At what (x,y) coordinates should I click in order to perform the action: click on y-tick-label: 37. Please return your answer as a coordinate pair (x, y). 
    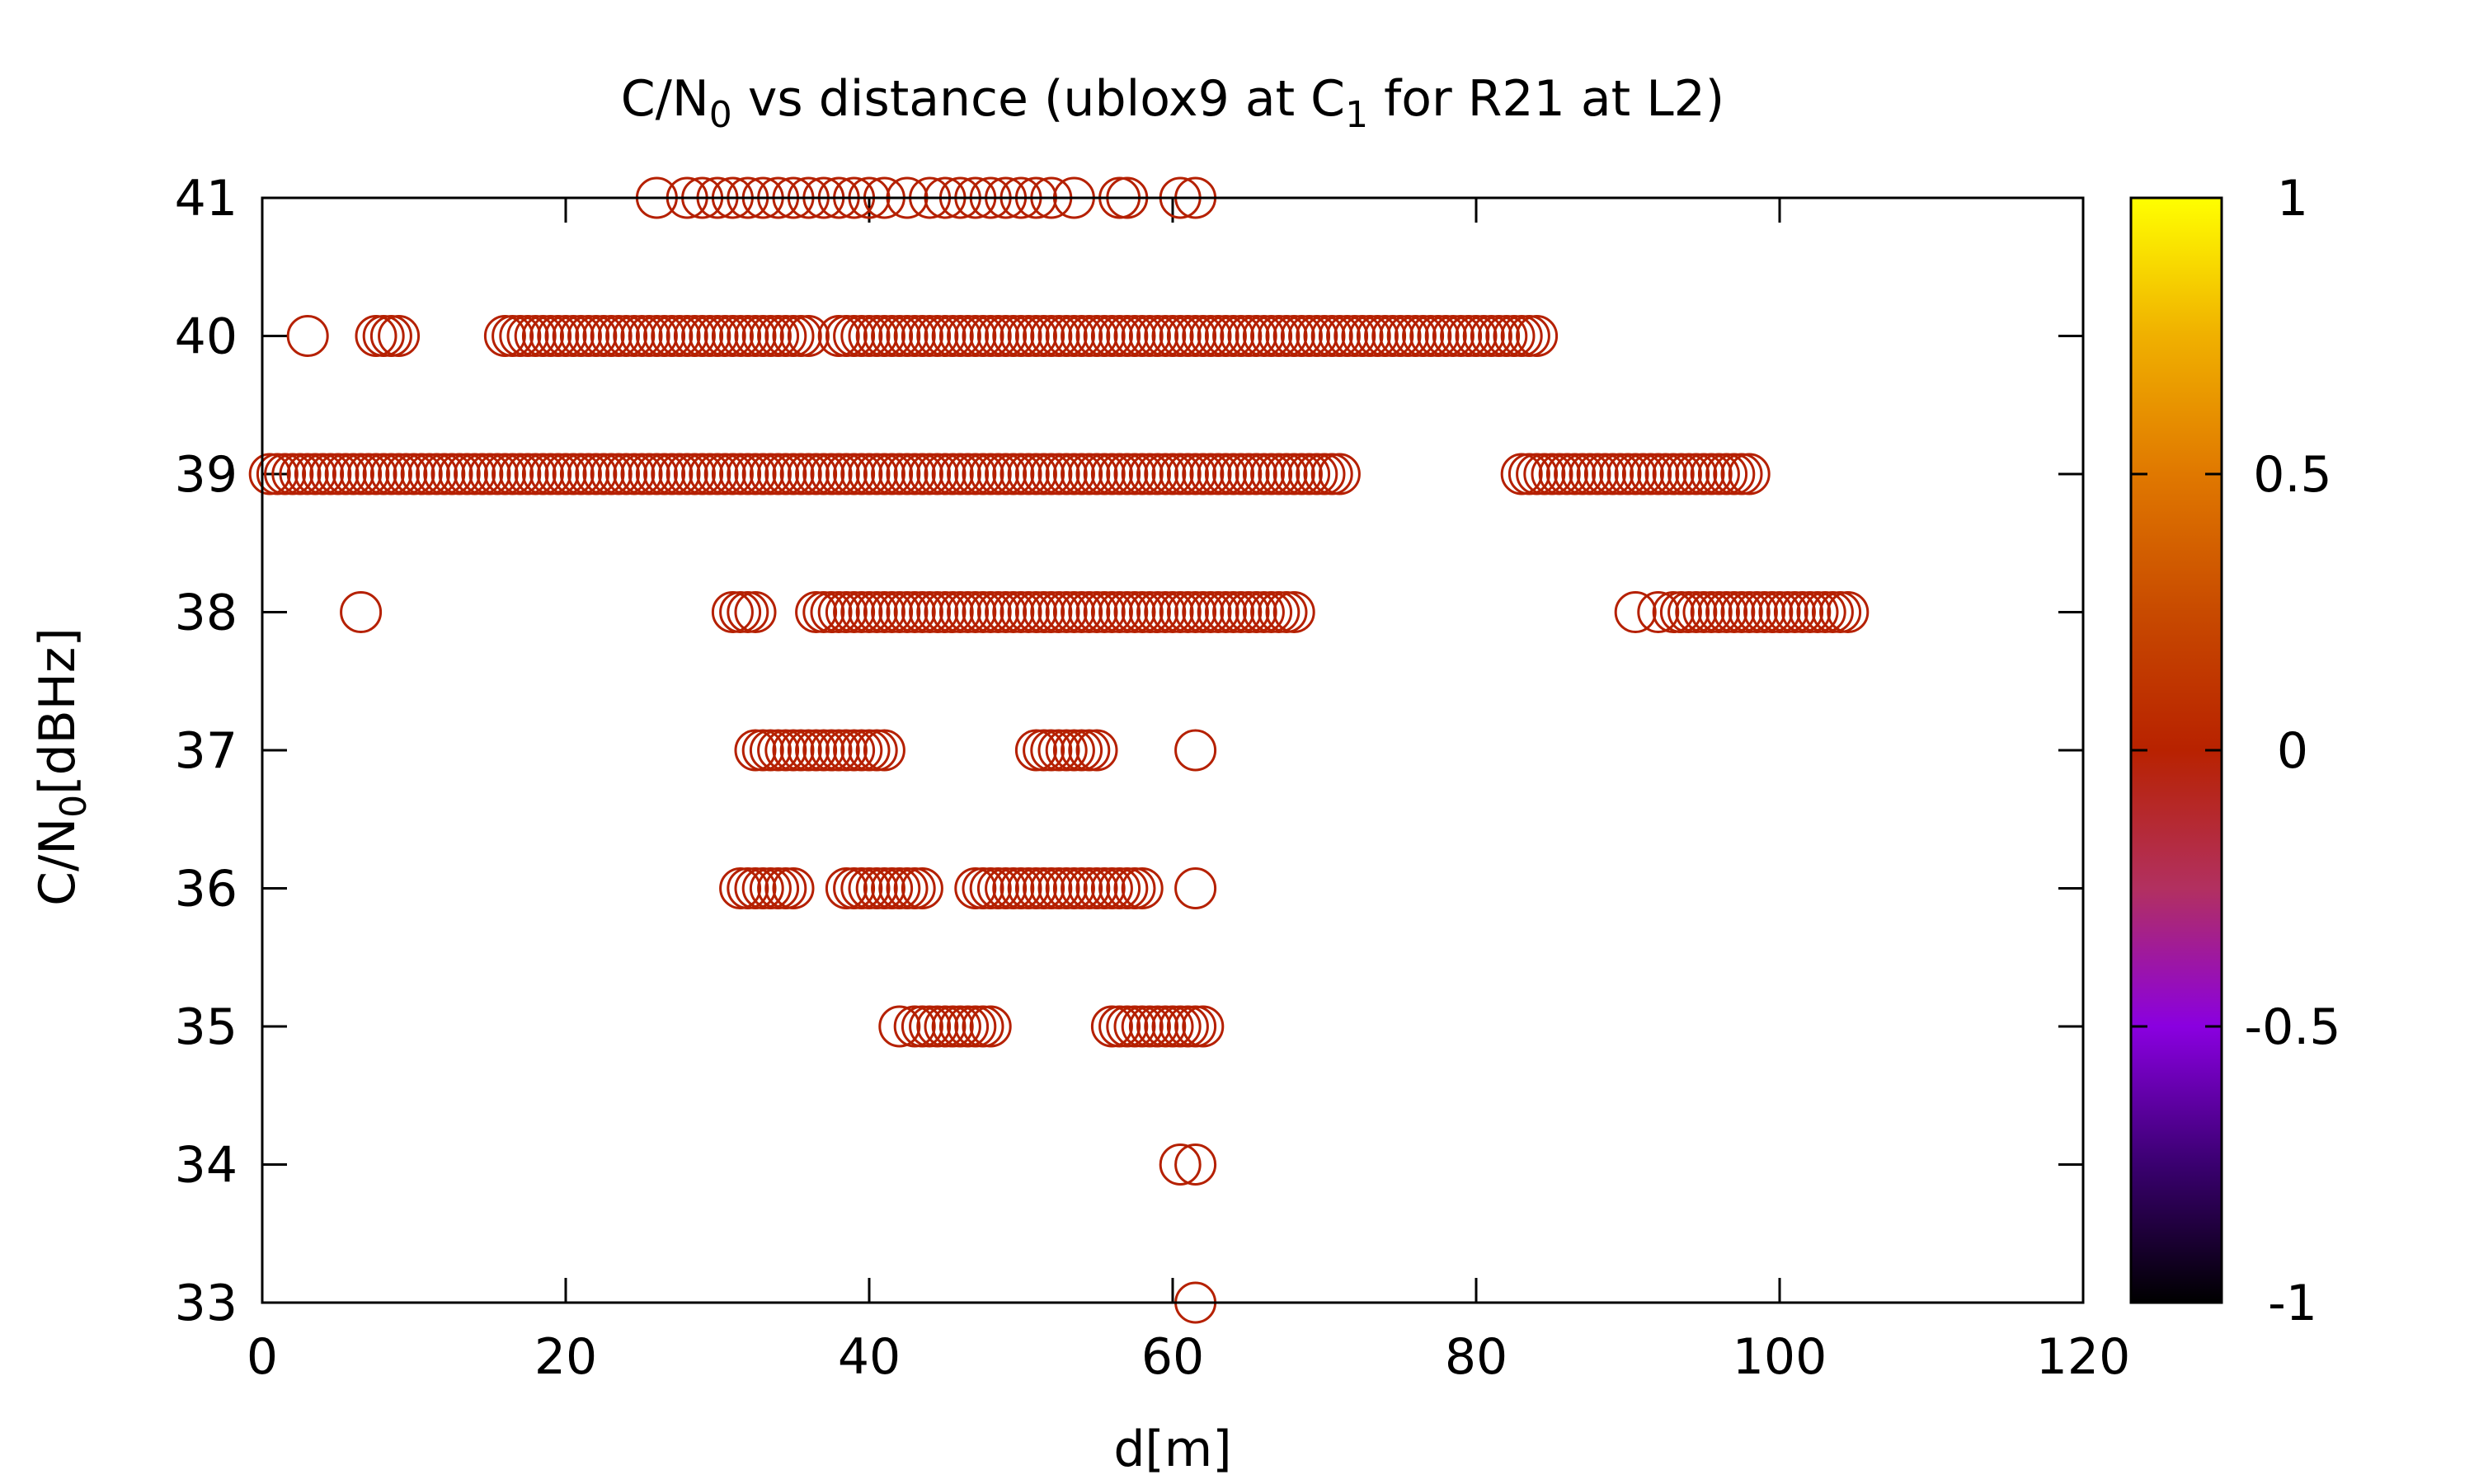
    Looking at the image, I should click on (206, 751).